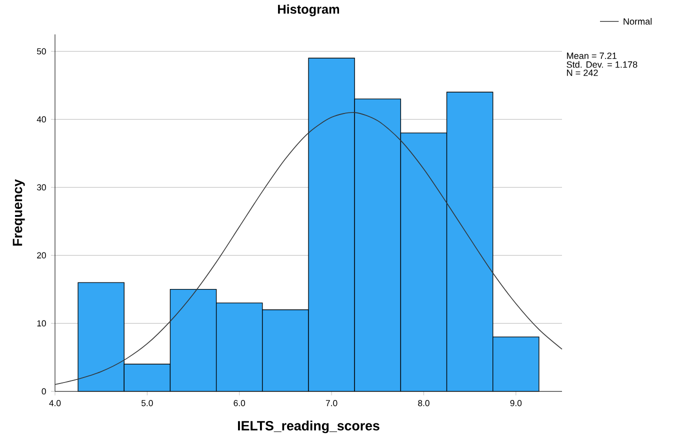 The image size is (673, 438). What do you see at coordinates (41, 323) in the screenshot?
I see `y-tick-label: 10` at bounding box center [41, 323].